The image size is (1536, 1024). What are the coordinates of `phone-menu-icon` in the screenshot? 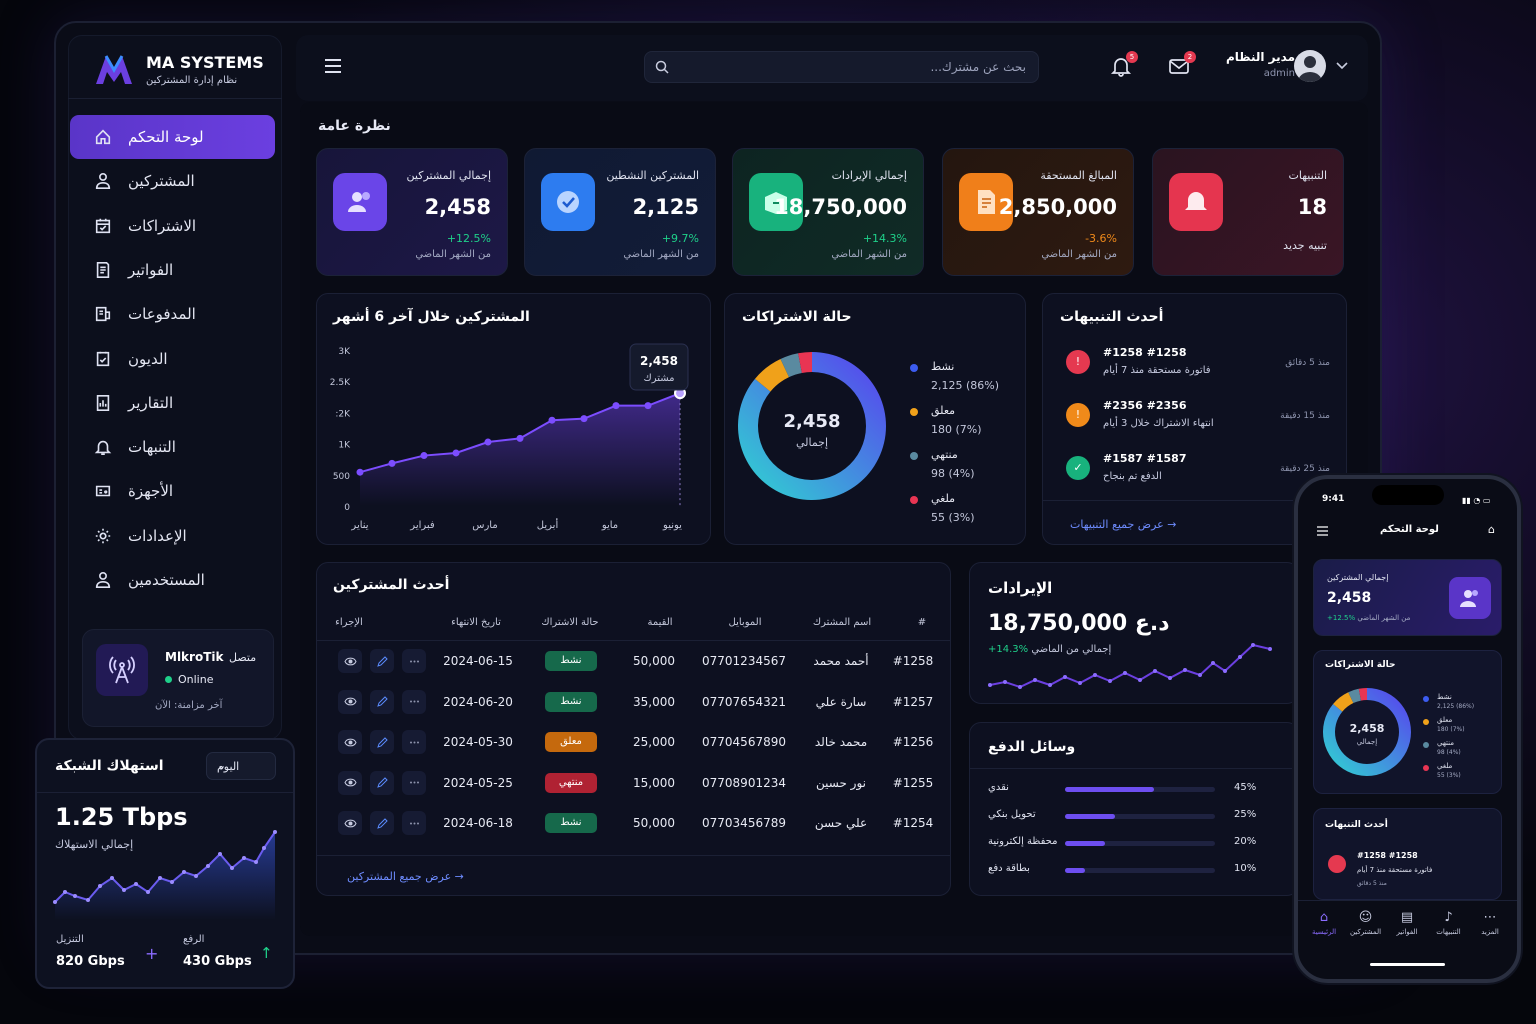 It's located at (1322, 531).